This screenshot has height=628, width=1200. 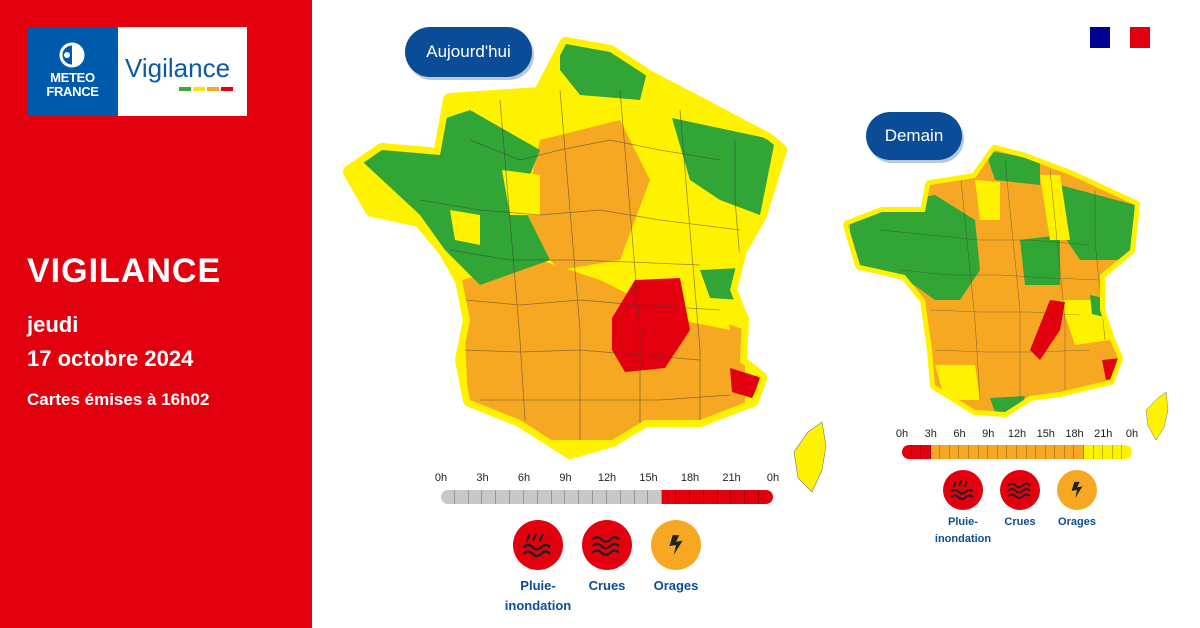 What do you see at coordinates (930, 434) in the screenshot?
I see `tomorrow-tick-label: 3h` at bounding box center [930, 434].